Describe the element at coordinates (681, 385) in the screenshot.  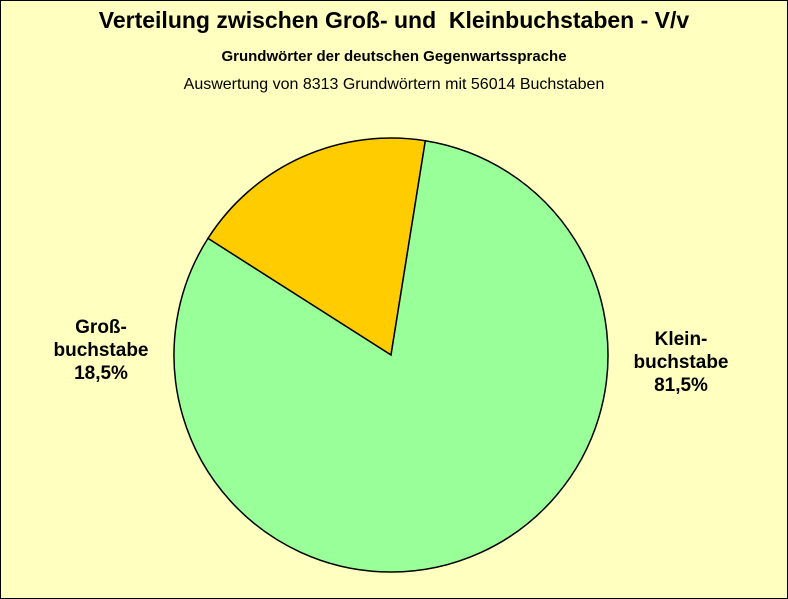
I see `slice-percent-1: 81,5%` at that location.